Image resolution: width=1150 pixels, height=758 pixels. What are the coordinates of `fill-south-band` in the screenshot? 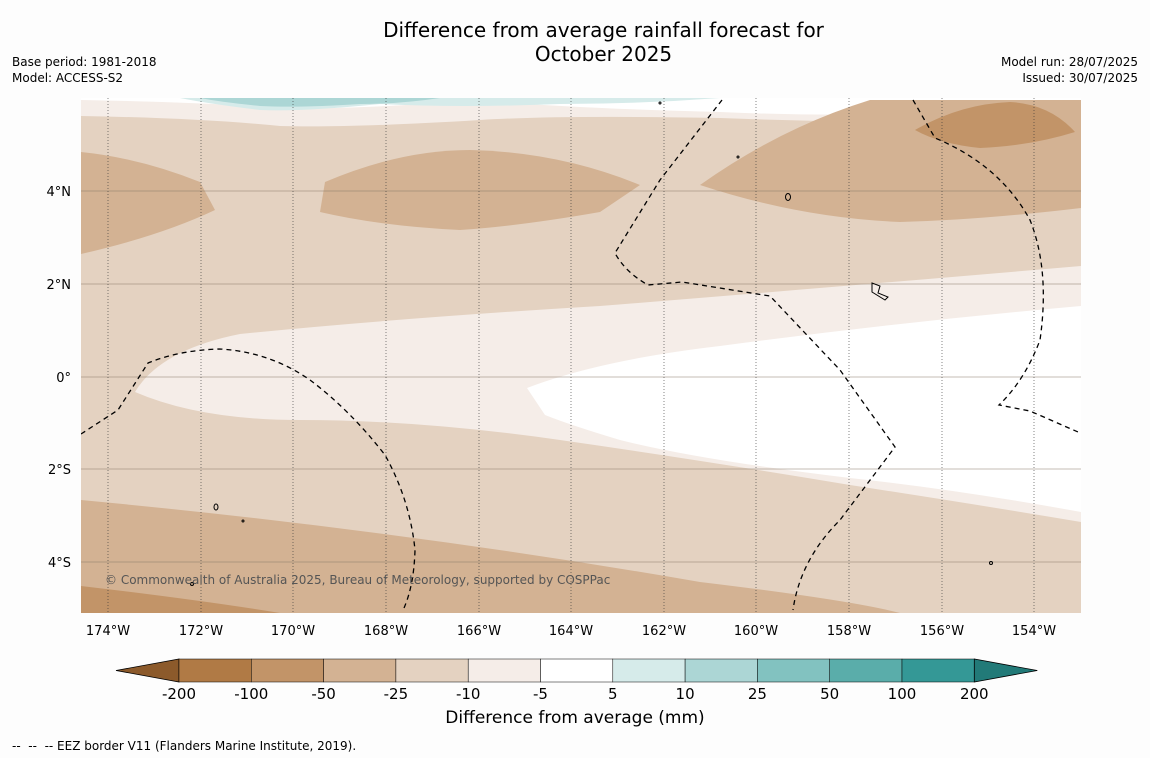 It's located at (490, 556).